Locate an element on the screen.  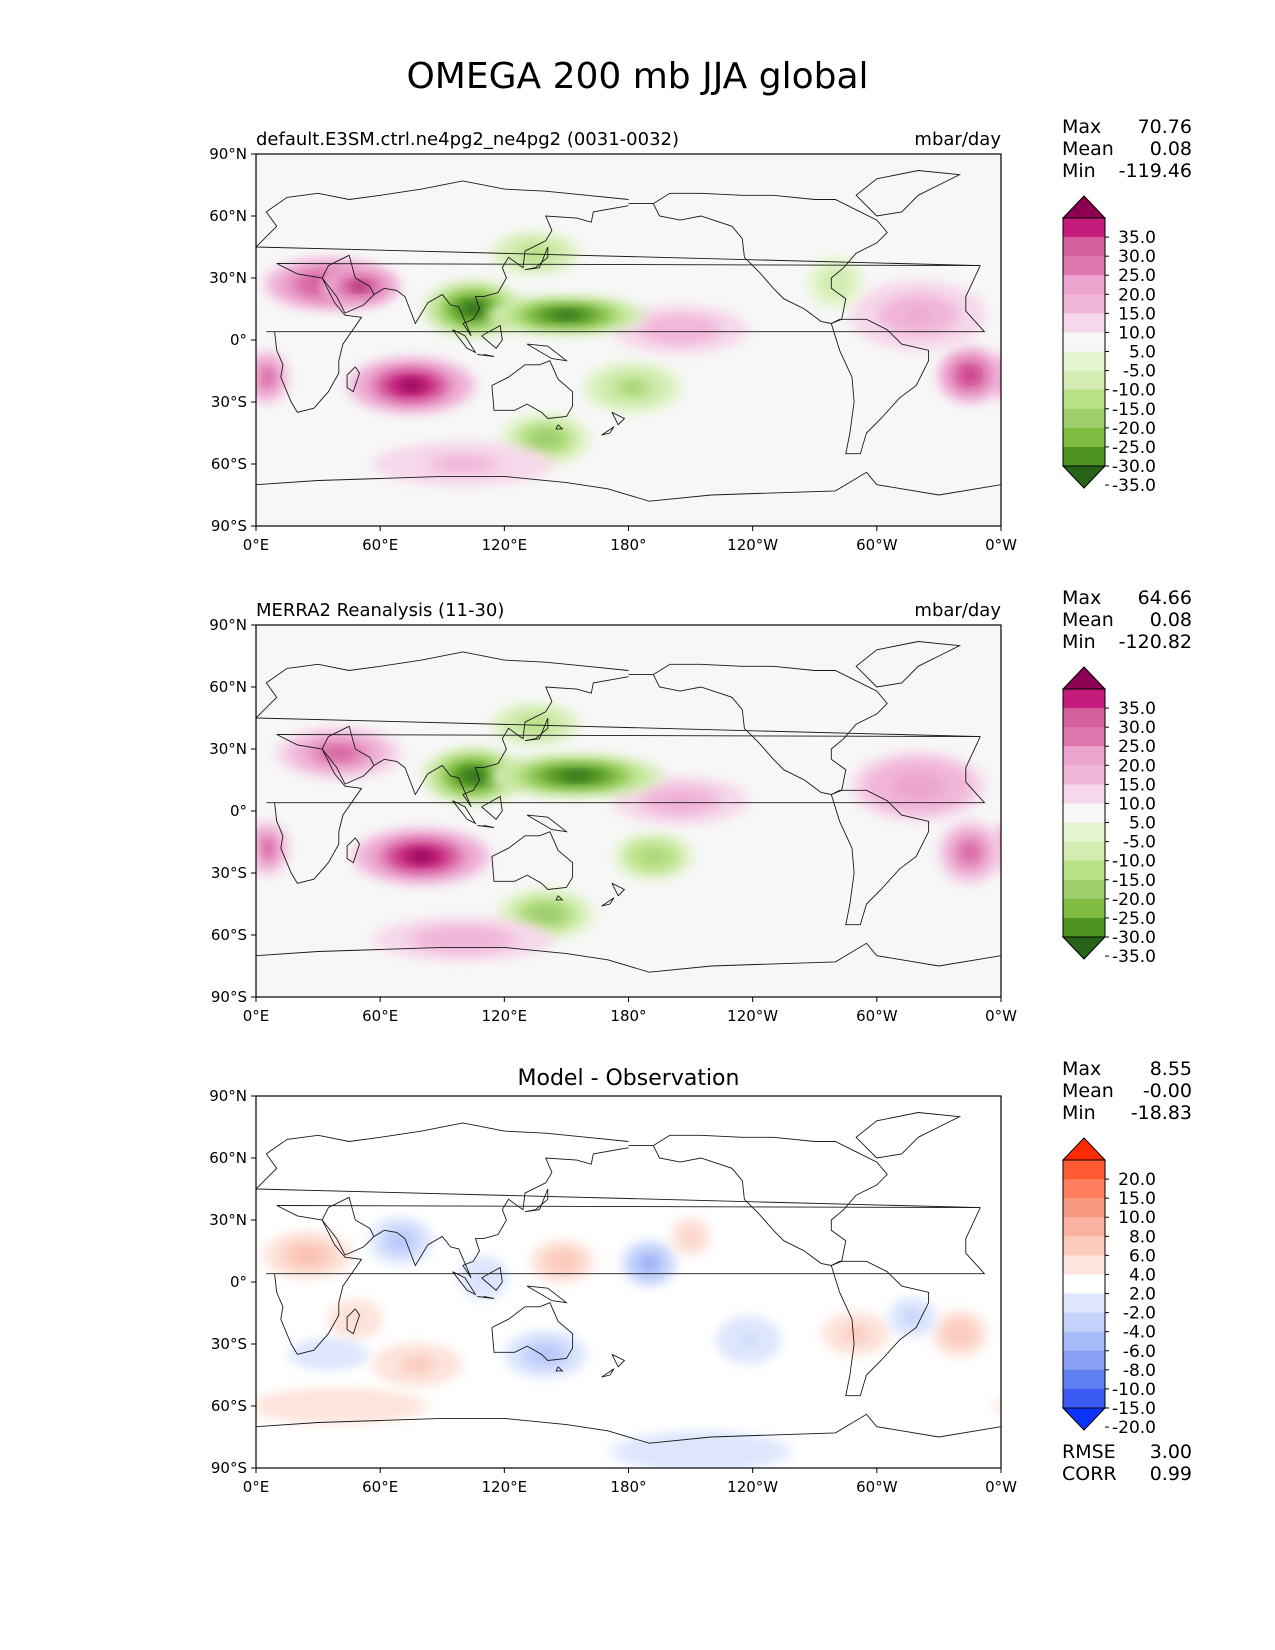
colorbar-frame is located at coordinates (1084, 1284).